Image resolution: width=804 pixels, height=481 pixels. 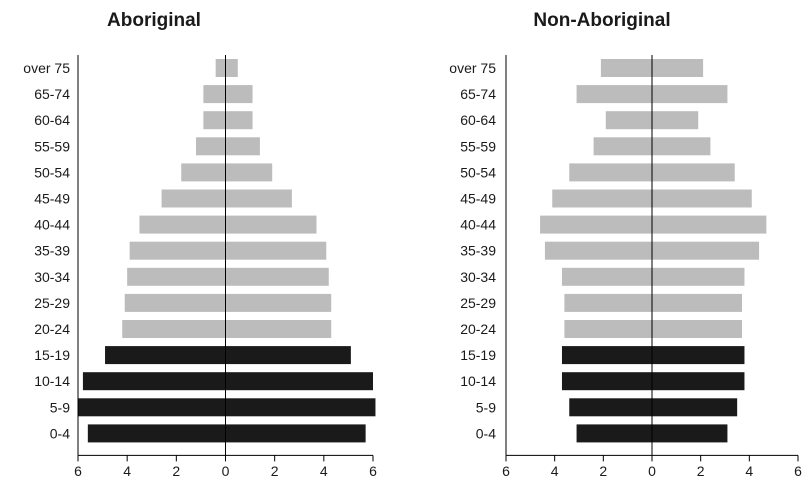 What do you see at coordinates (154, 20) in the screenshot?
I see `aboriginal-chart-title: Aboriginal` at bounding box center [154, 20].